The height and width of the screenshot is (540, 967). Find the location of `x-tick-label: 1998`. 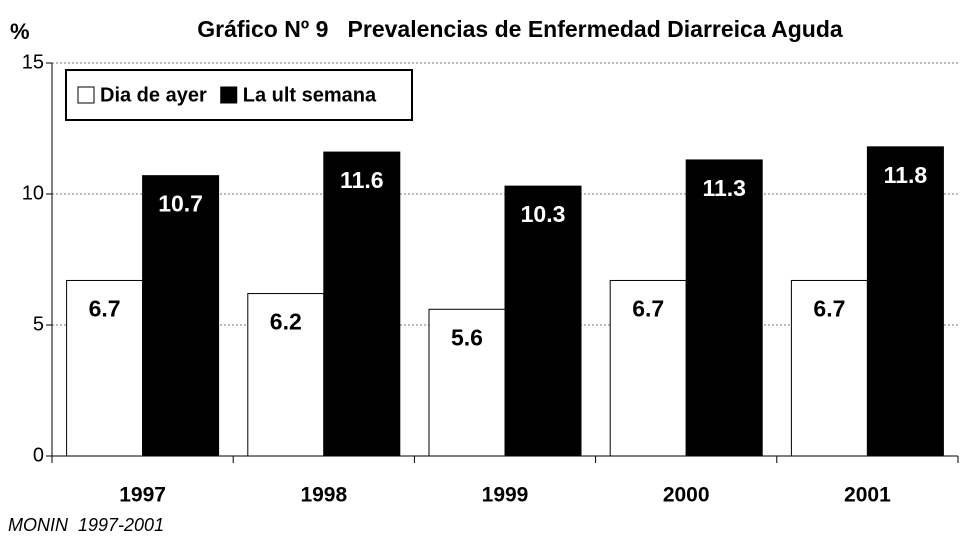

x-tick-label: 1998 is located at coordinates (323, 495).